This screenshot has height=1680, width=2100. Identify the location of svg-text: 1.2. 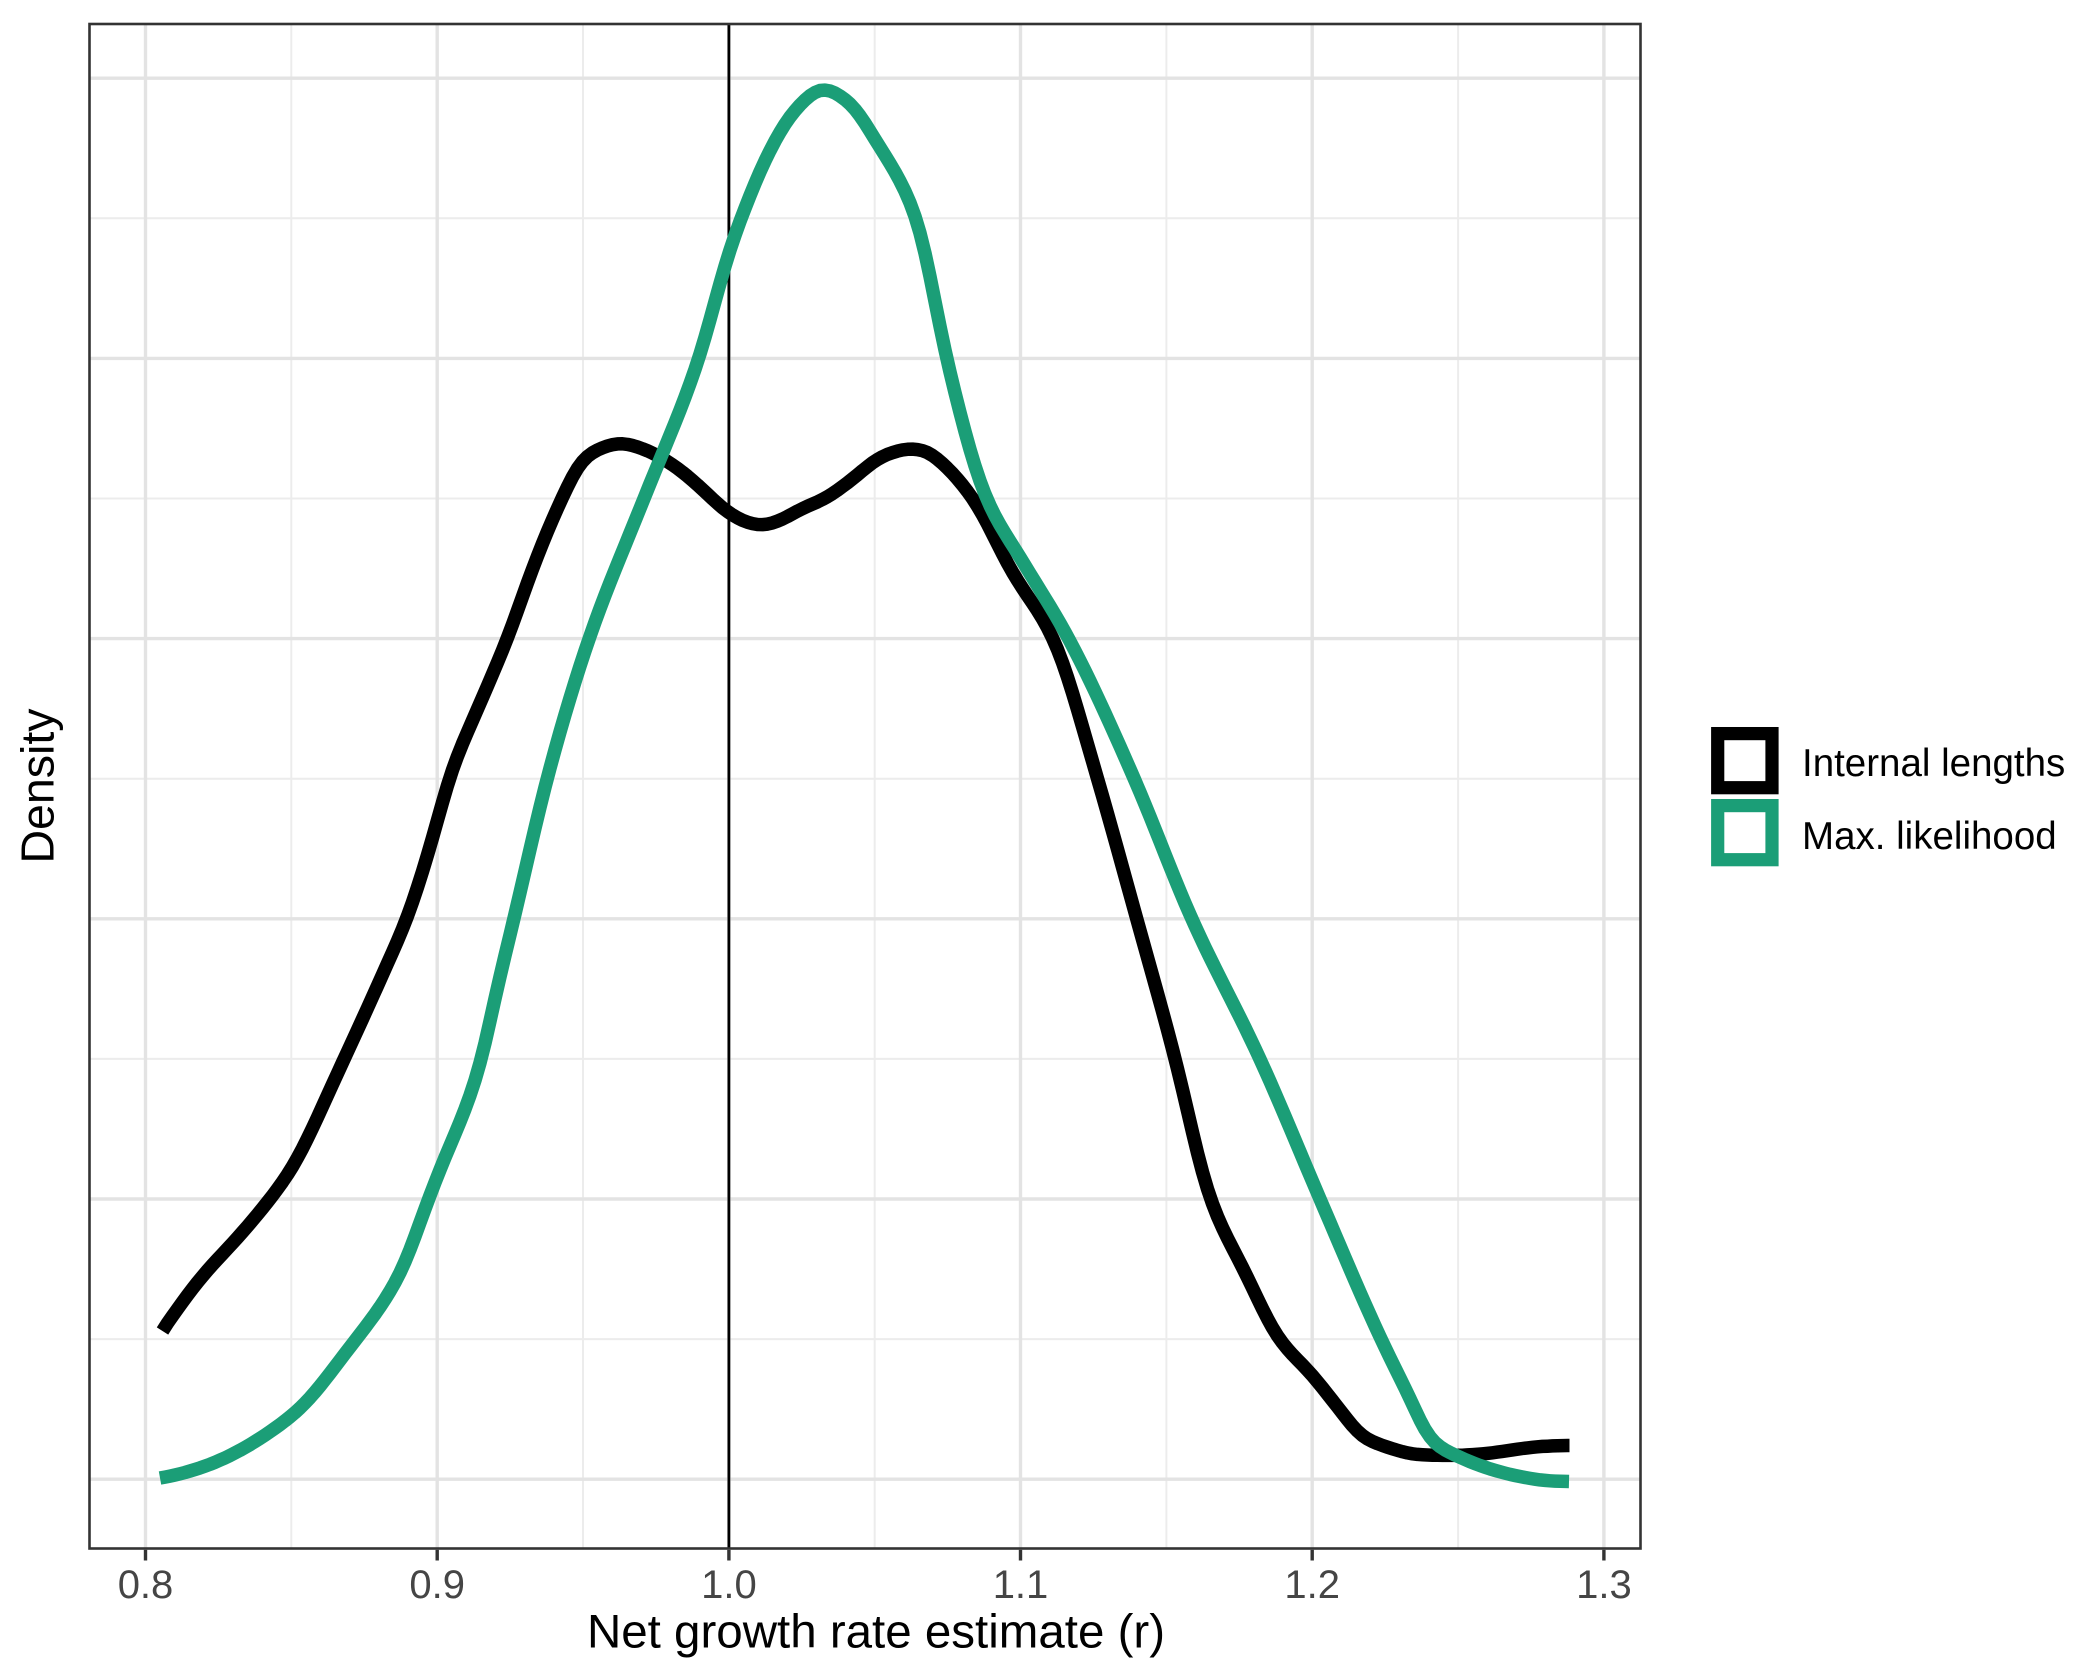
(1312, 1585).